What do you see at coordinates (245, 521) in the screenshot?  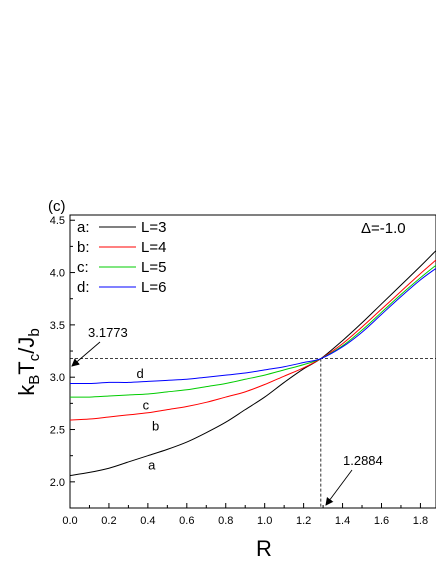 I see `x-tick-labels: 0.0 0.2 0.4 0.6 0.8 1.0 1.2 1.4 1.6 1.8` at bounding box center [245, 521].